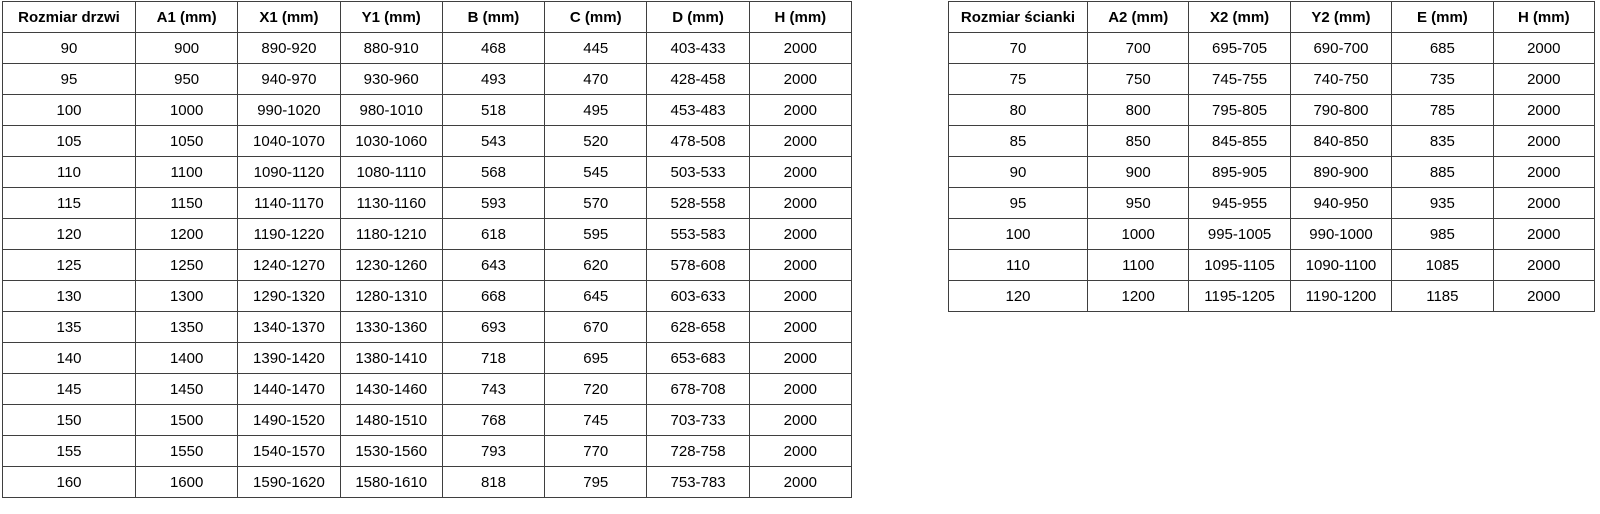  I want to click on table-cell: 1090-1120, so click(289, 172).